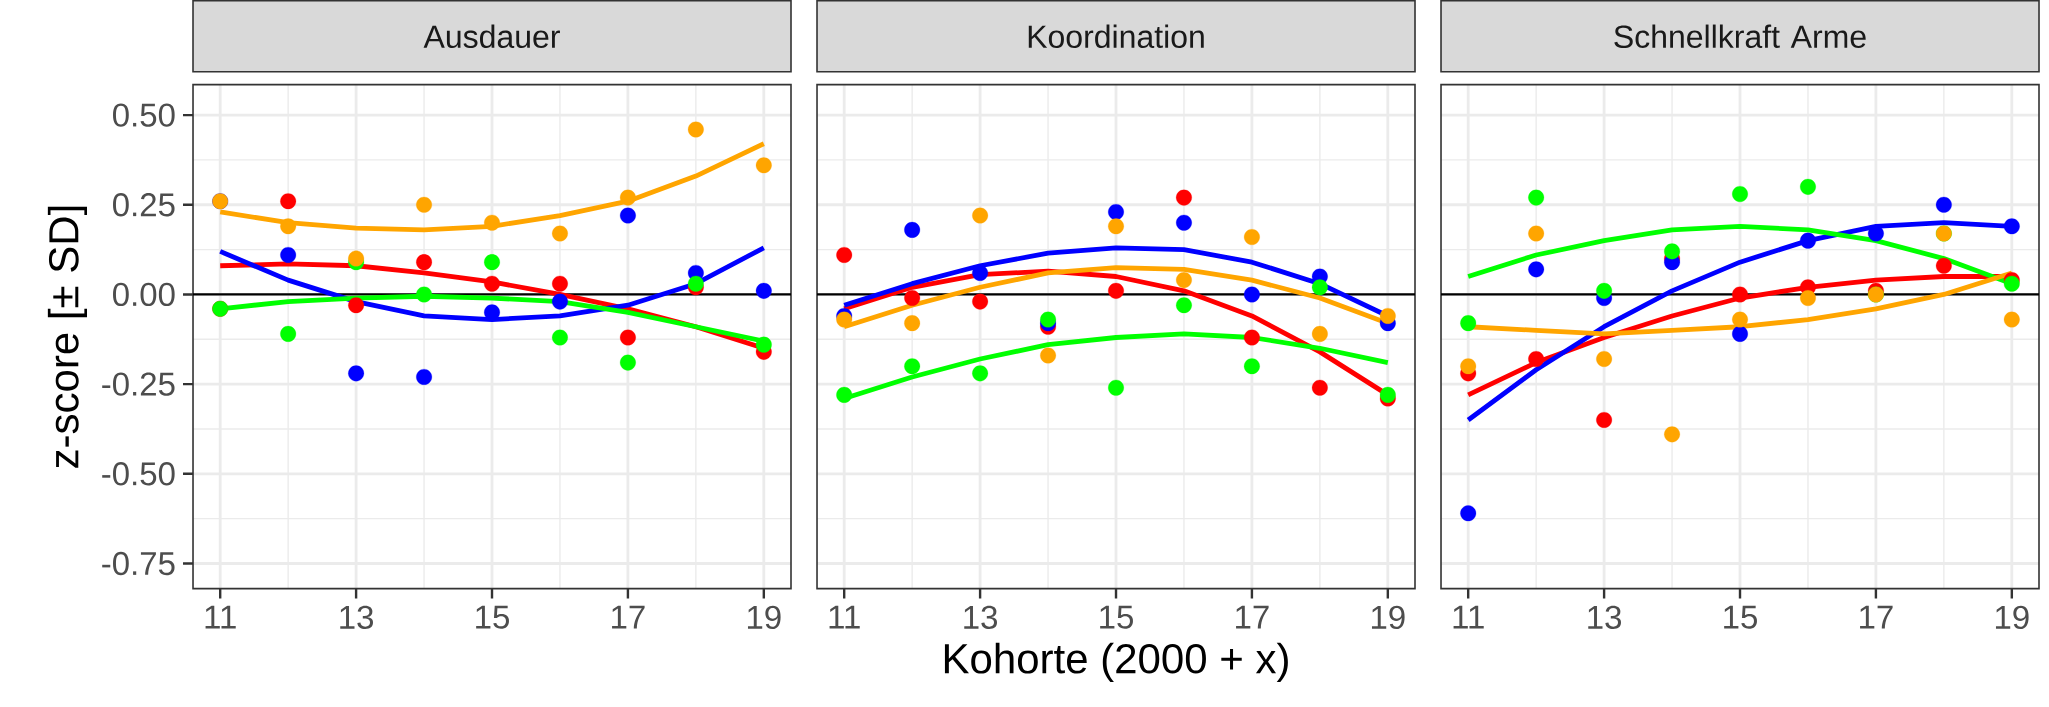 The width and height of the screenshot is (2049, 707). Describe the element at coordinates (138, 384) in the screenshot. I see `y-tick-label: -0.25` at that location.